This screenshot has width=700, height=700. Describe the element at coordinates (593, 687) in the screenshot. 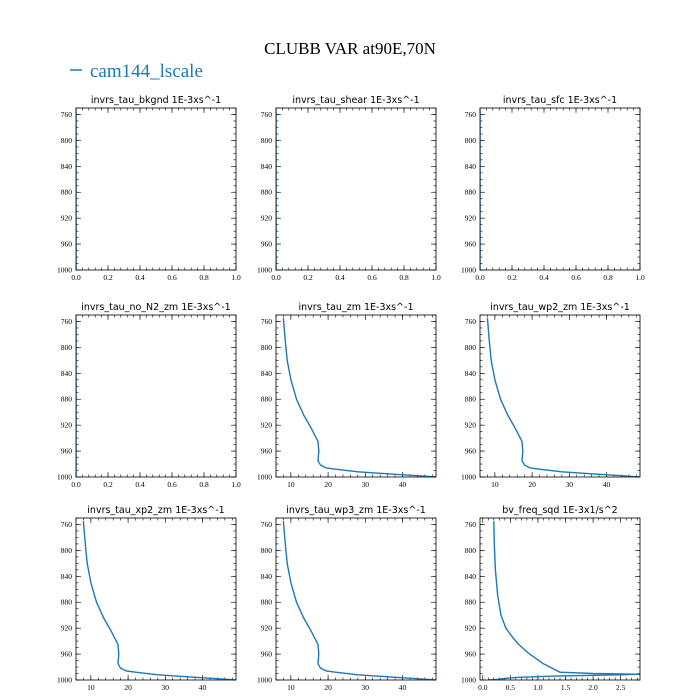

I see `x-tick-label: 2.0` at that location.